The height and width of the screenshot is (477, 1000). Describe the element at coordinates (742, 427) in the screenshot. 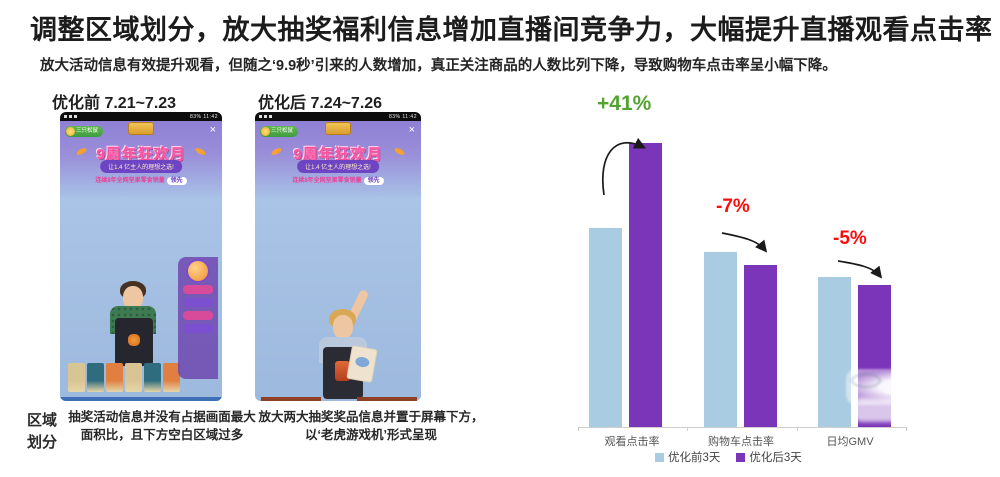

I see `x-axis` at that location.